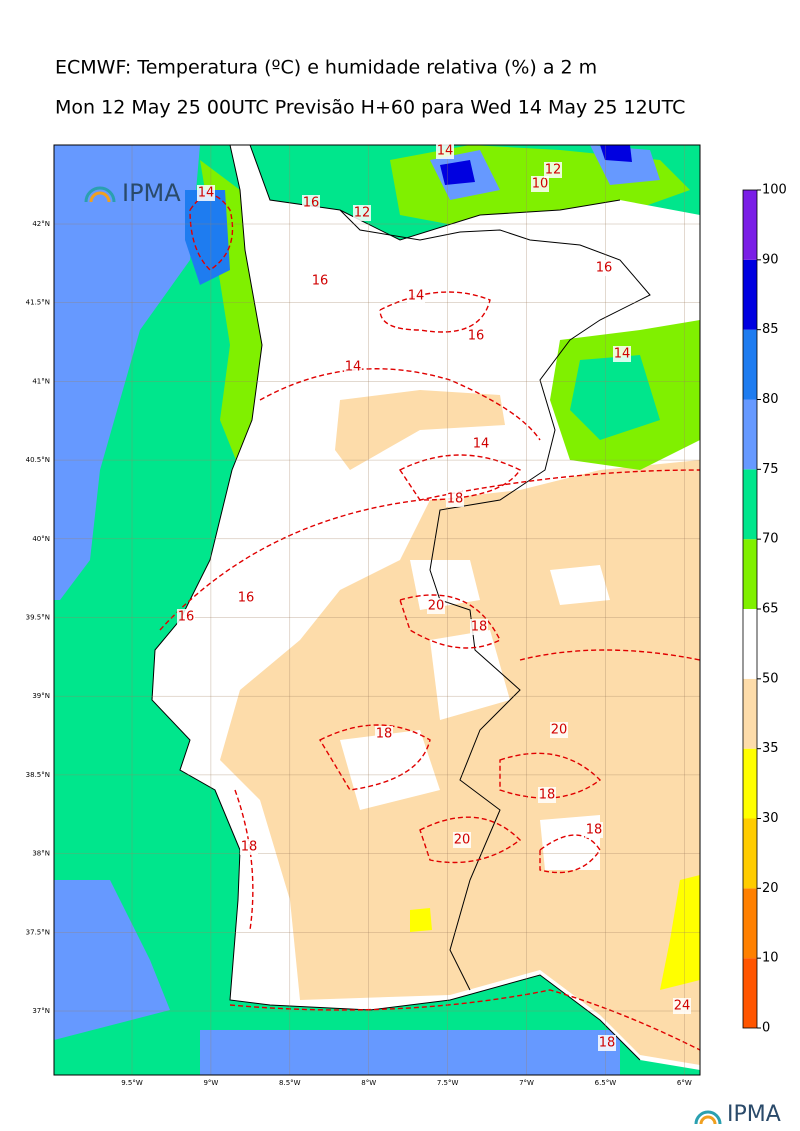 This screenshot has width=800, height=1131. I want to click on colorbar-label: 65, so click(770, 609).